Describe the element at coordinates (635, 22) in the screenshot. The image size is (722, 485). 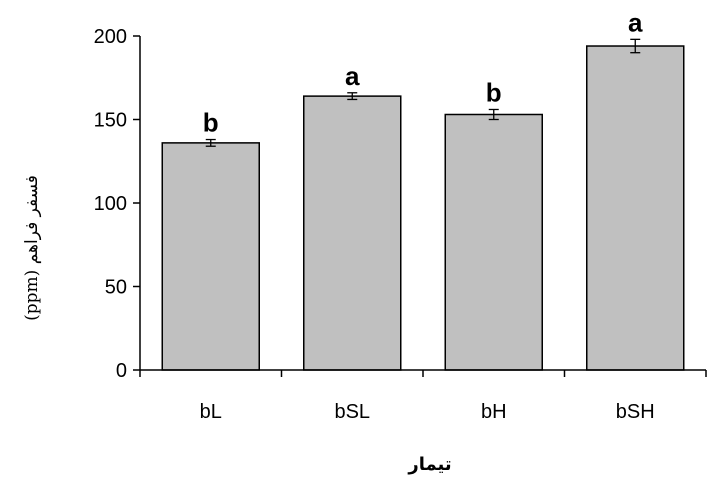
I see `significance-label-bSH: a` at that location.